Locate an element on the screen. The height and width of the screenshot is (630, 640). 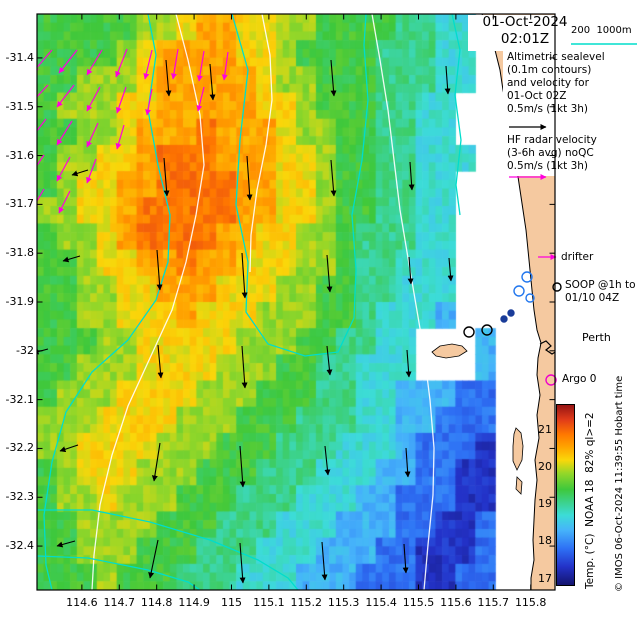
argo-label: Argo 0 is located at coordinates (579, 379).